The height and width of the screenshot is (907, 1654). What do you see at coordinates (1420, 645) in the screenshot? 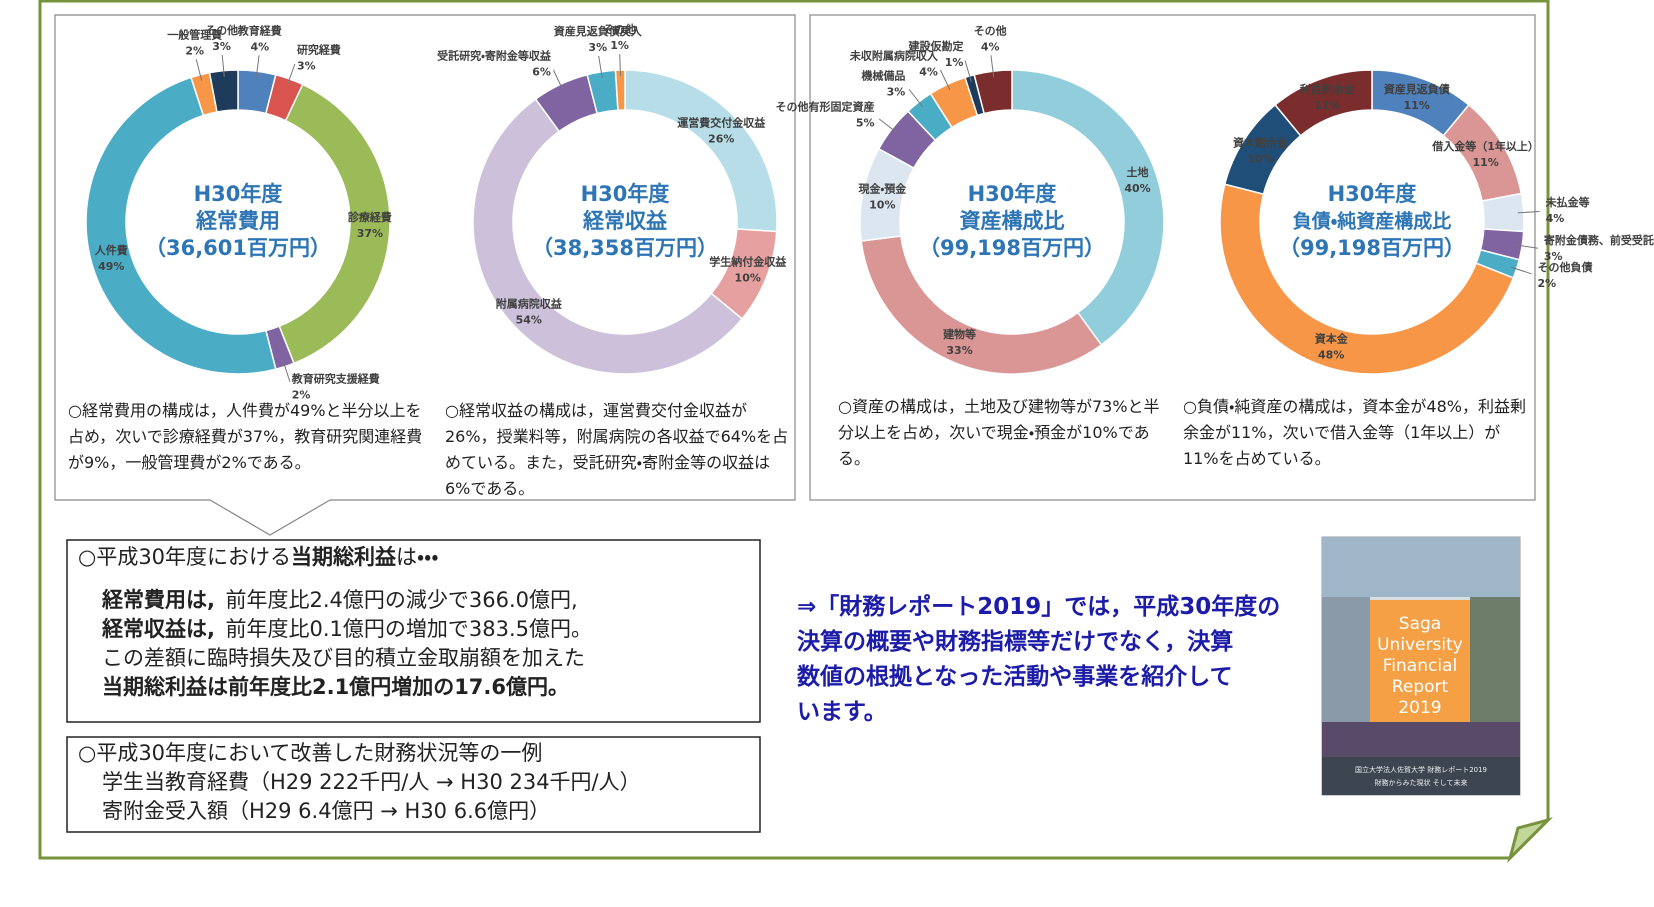
I see `cover-title: University` at bounding box center [1420, 645].